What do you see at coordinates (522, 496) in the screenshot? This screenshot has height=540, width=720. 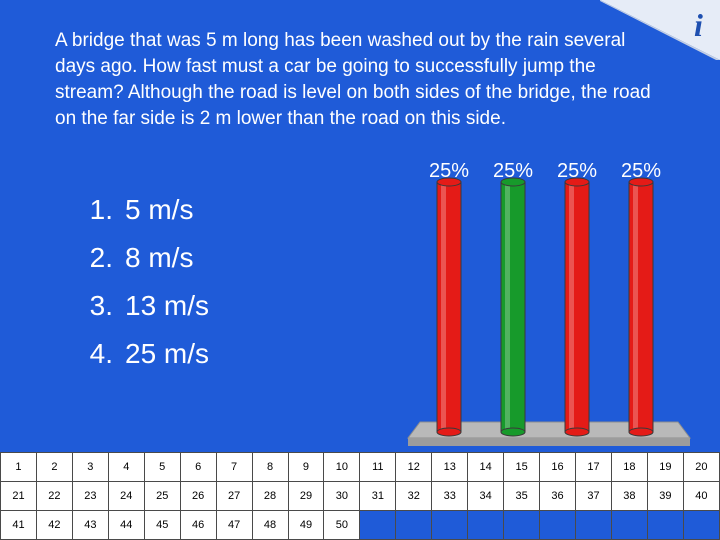 I see `keypad-cell: 35` at bounding box center [522, 496].